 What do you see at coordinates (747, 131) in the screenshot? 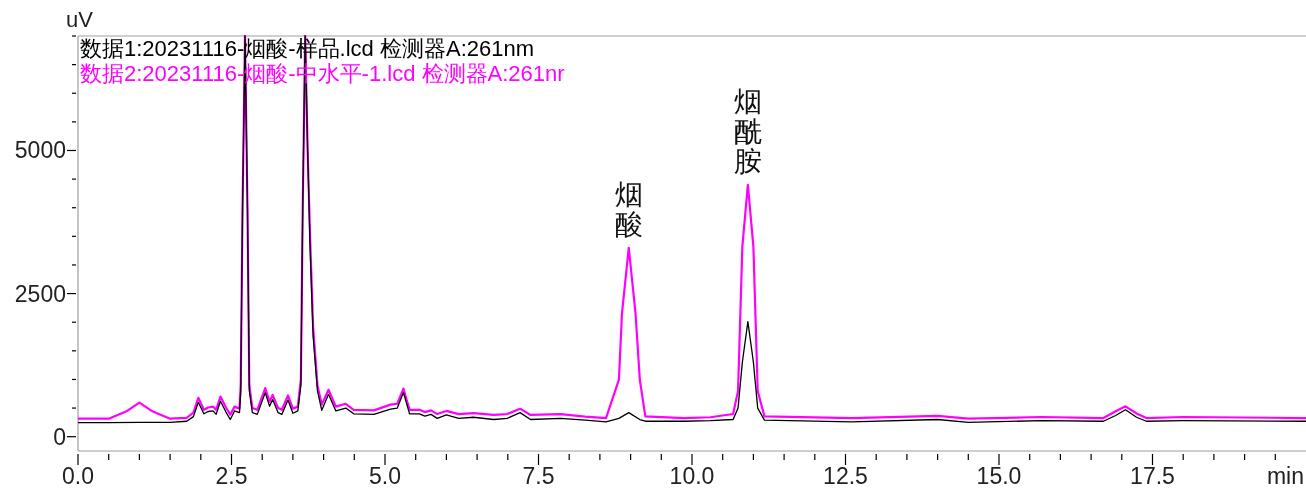
I see `annotation: 烟酰胺` at bounding box center [747, 131].